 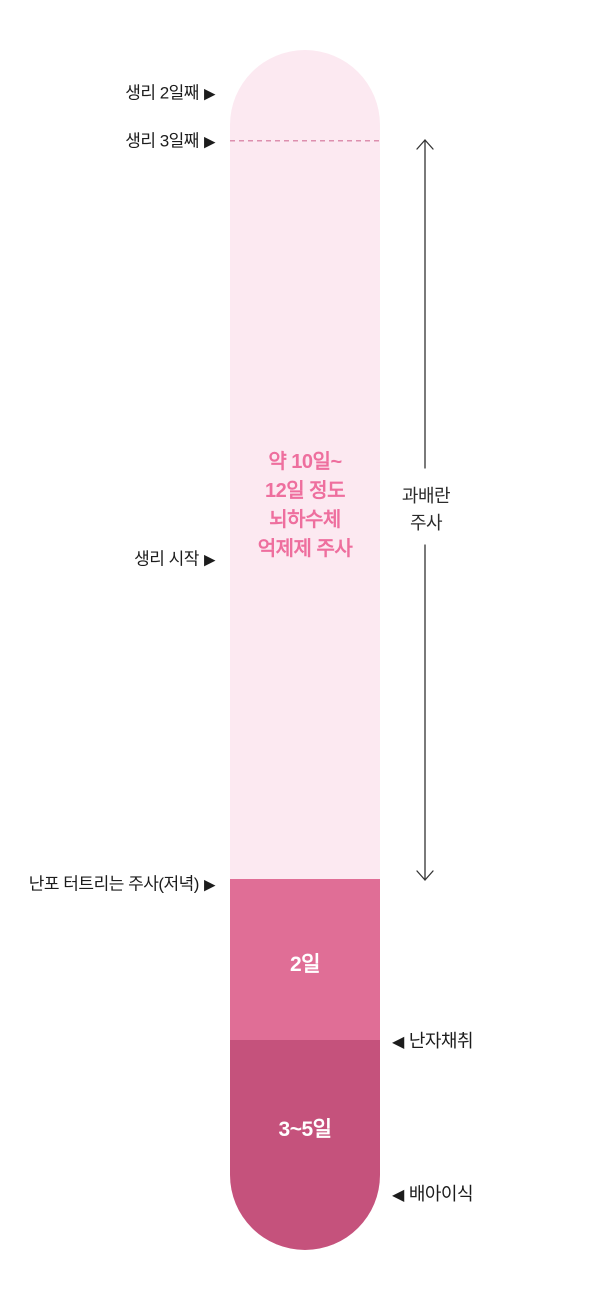 What do you see at coordinates (305, 964) in the screenshot?
I see `phase2-label: 2일` at bounding box center [305, 964].